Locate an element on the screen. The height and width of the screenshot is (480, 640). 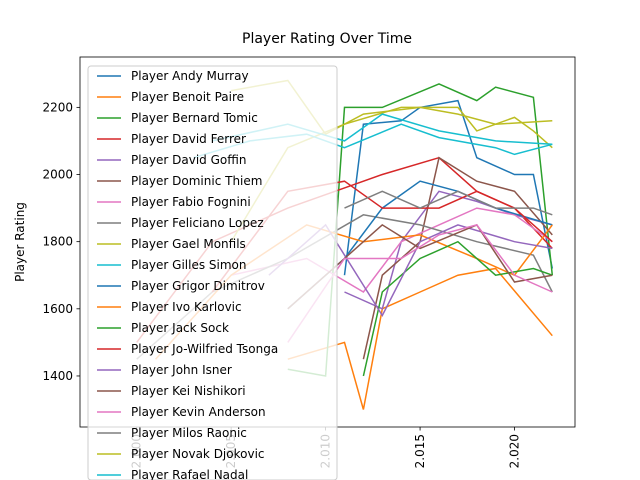
y-tick-label: 2200 is located at coordinates (57, 107).